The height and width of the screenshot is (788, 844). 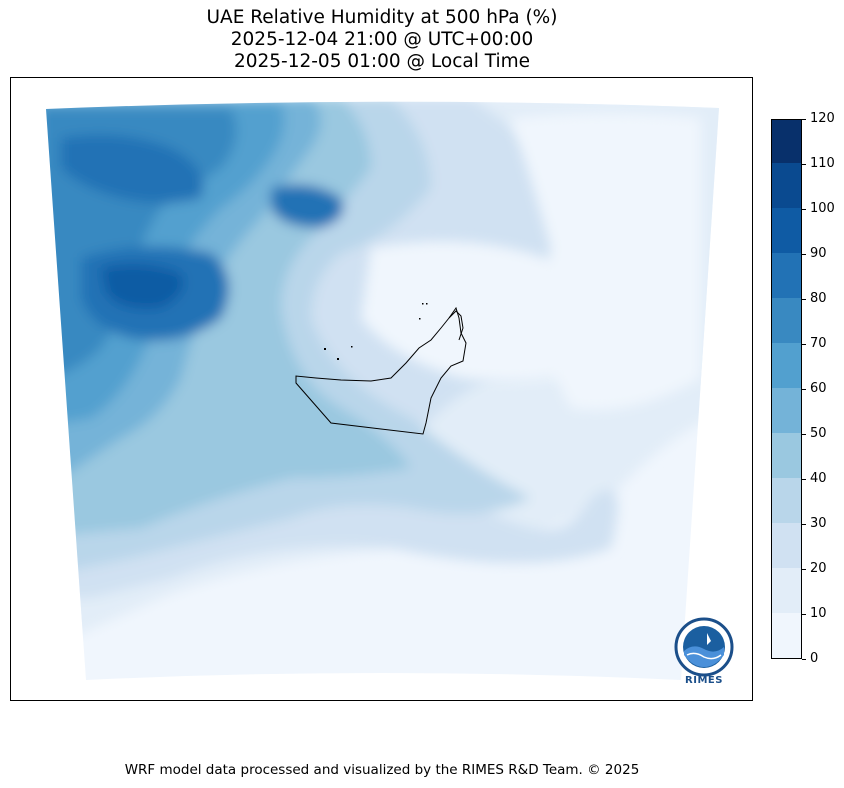 I want to click on colorbar-tick-label: 10, so click(x=818, y=613).